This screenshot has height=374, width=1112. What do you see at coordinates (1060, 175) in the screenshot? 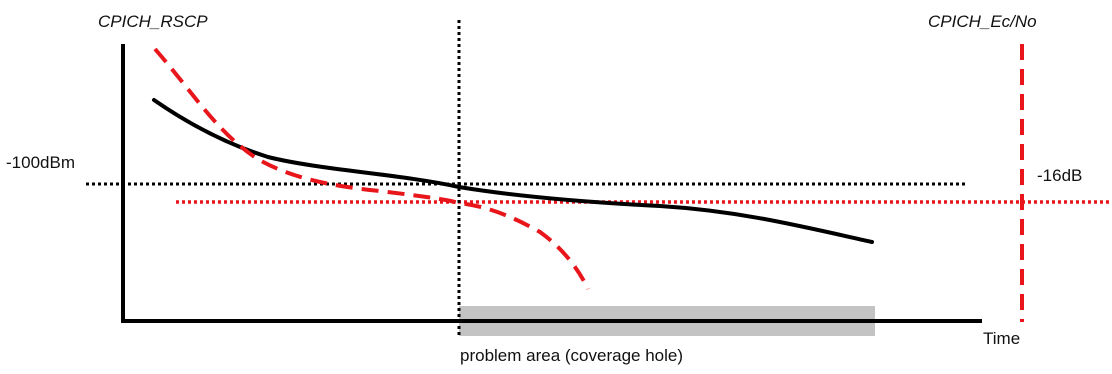
I see `ecno-threshold-label: -16dB` at bounding box center [1060, 175].